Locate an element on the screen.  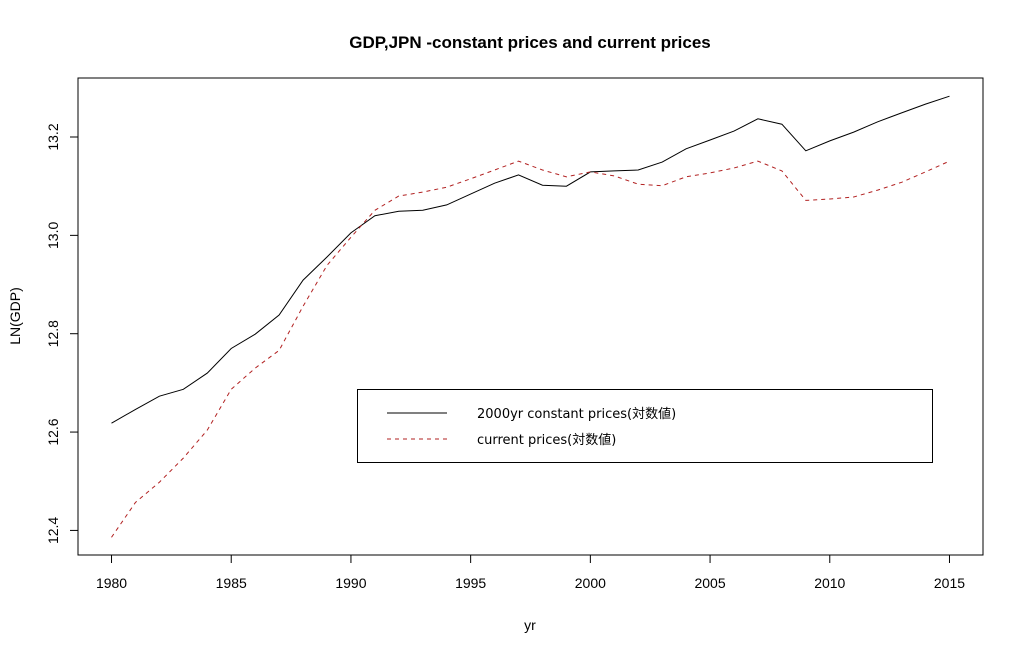
legend-label-current: current prices(対数値) is located at coordinates (546, 440).